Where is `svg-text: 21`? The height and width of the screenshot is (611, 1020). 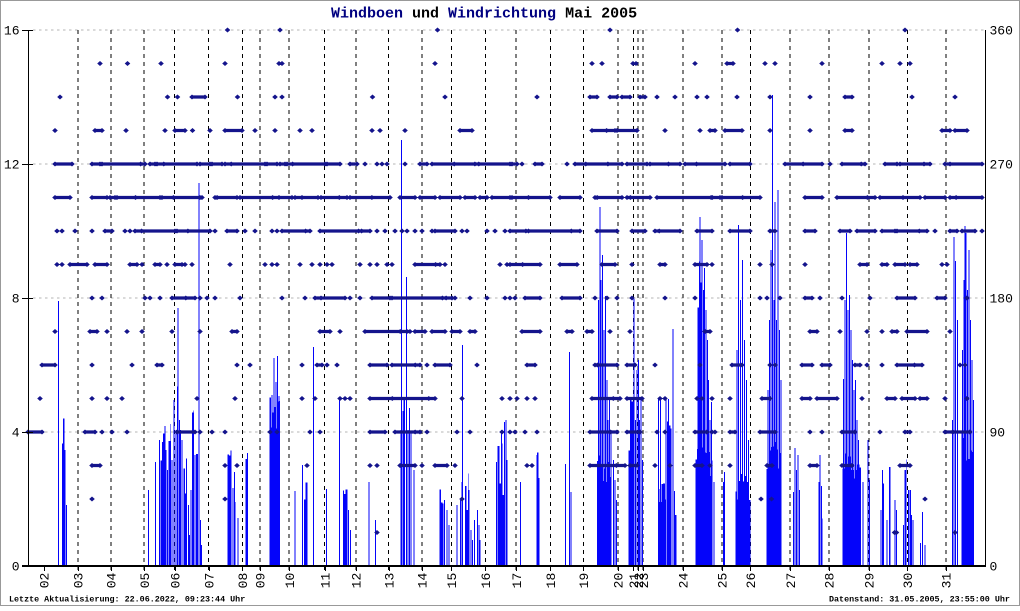
svg-text: 21 is located at coordinates (634, 581).